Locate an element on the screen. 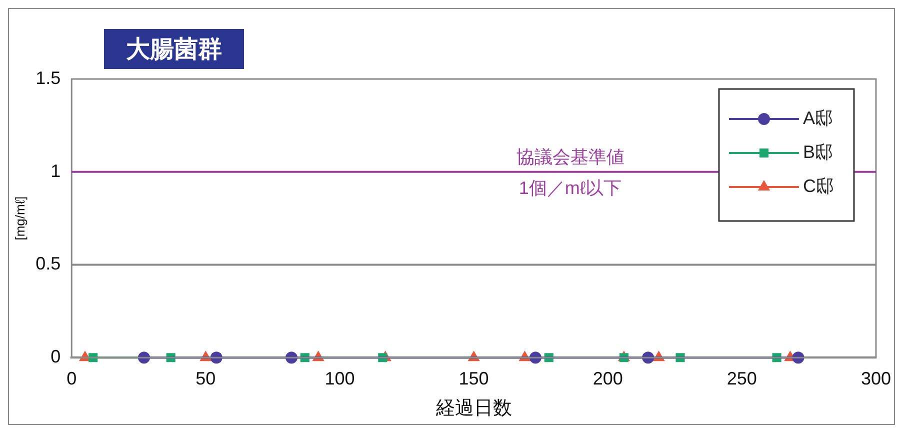 The image size is (905, 433). legend-label: B邸 is located at coordinates (817, 152).